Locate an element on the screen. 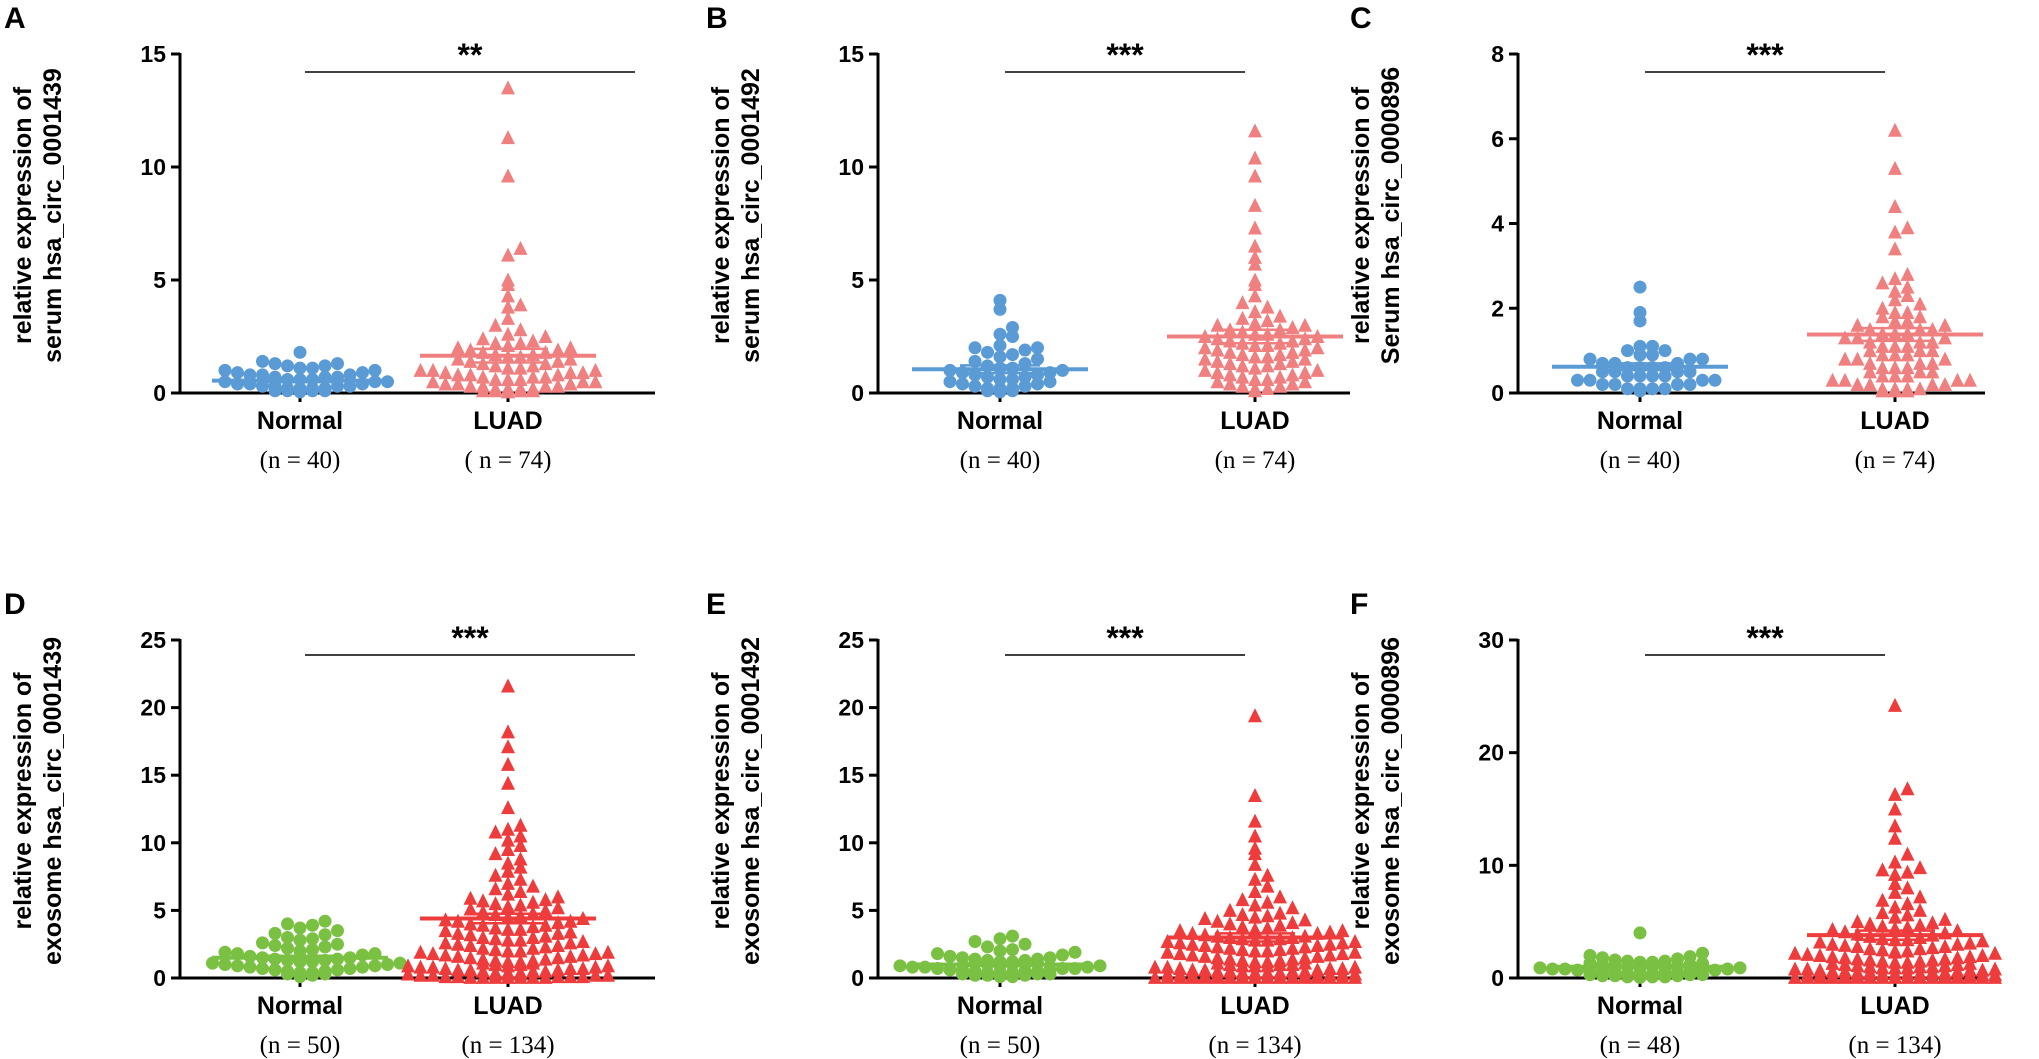 The image size is (2039, 1059). category-label: LUAD is located at coordinates (1894, 1006).